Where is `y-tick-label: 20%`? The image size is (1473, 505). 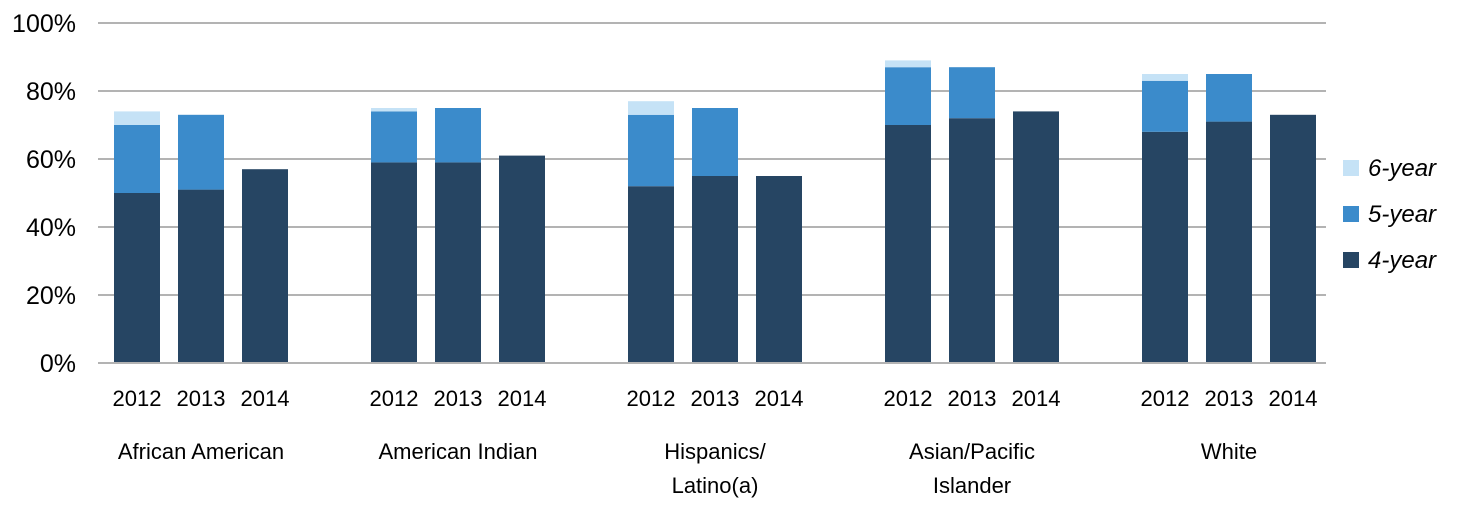 y-tick-label: 20% is located at coordinates (51, 296).